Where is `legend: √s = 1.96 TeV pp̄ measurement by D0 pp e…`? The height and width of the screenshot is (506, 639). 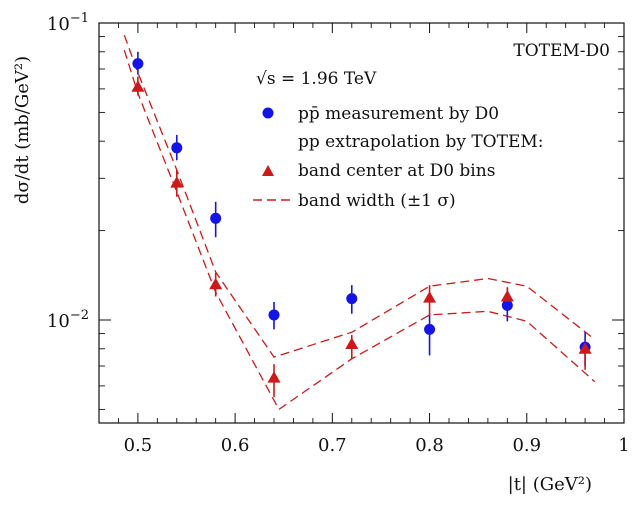 legend: √s = 1.96 TeV pp̄ measurement by D0 pp e… is located at coordinates (398, 140).